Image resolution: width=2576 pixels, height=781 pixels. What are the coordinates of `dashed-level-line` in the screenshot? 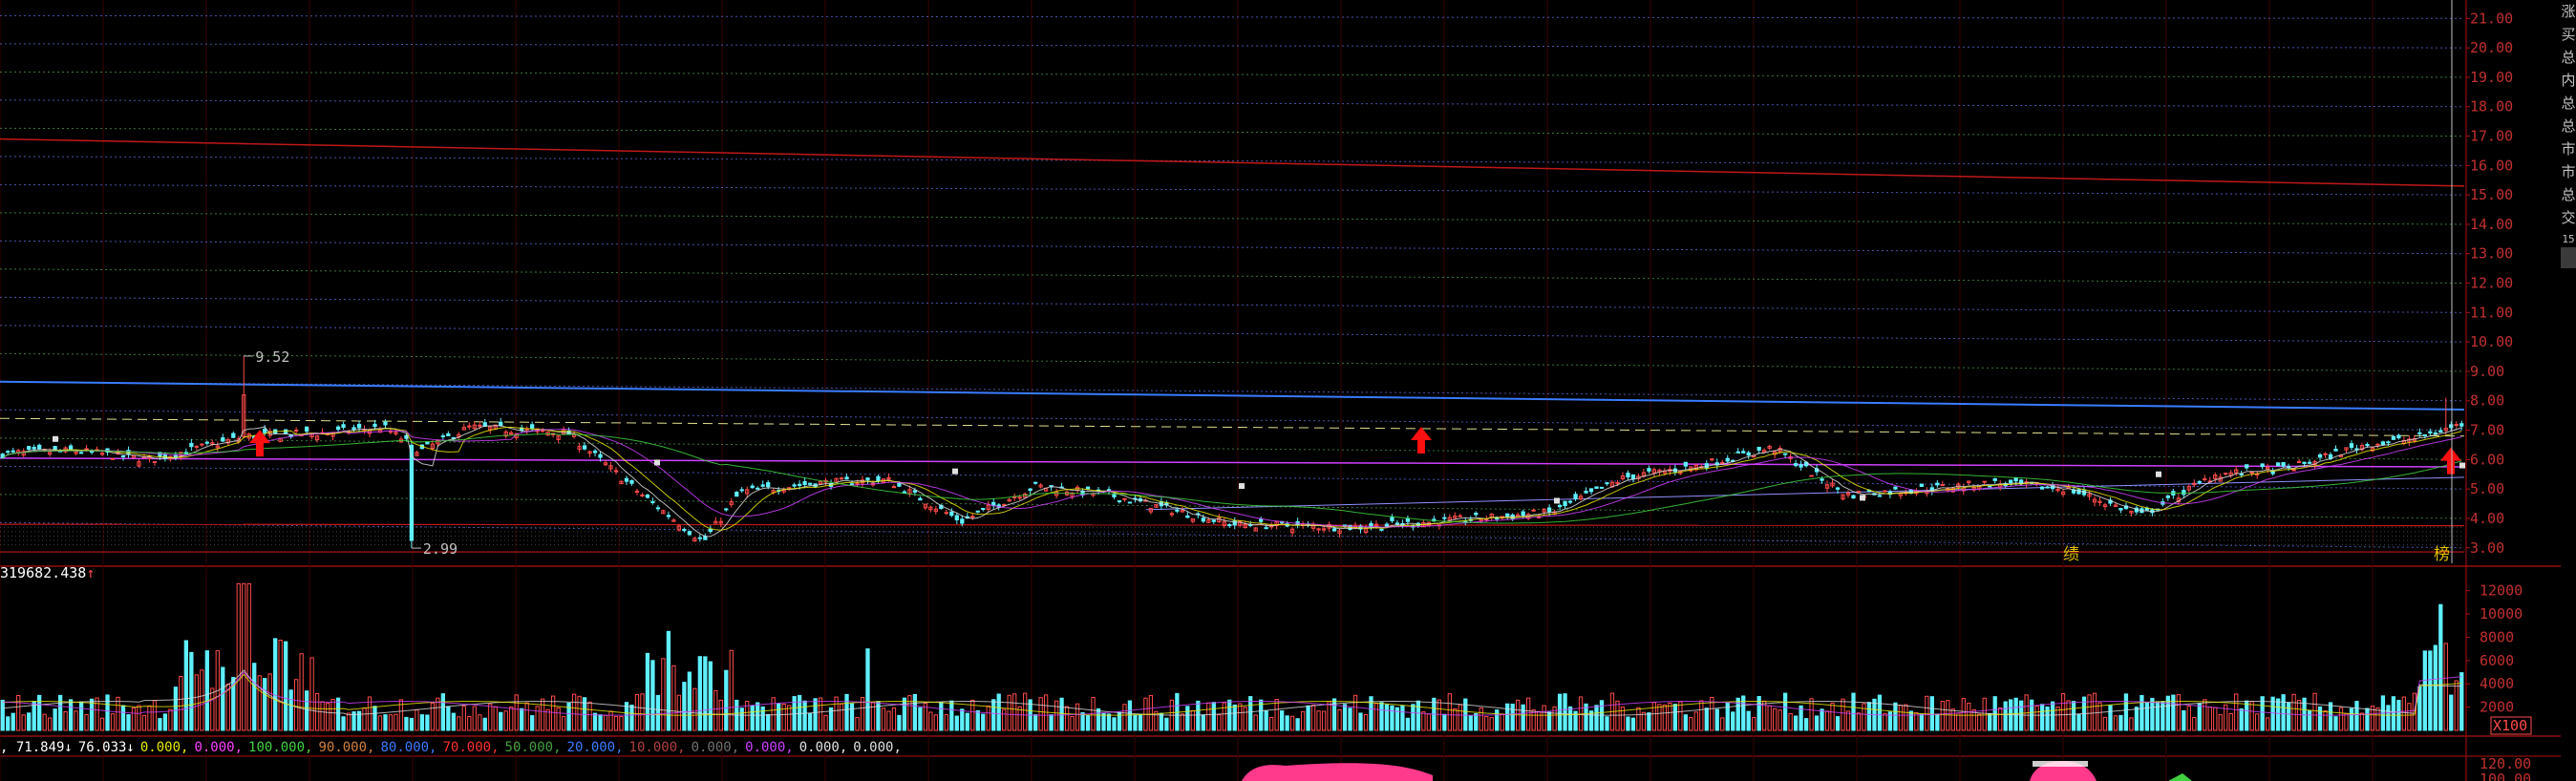 It's located at (1232, 427).